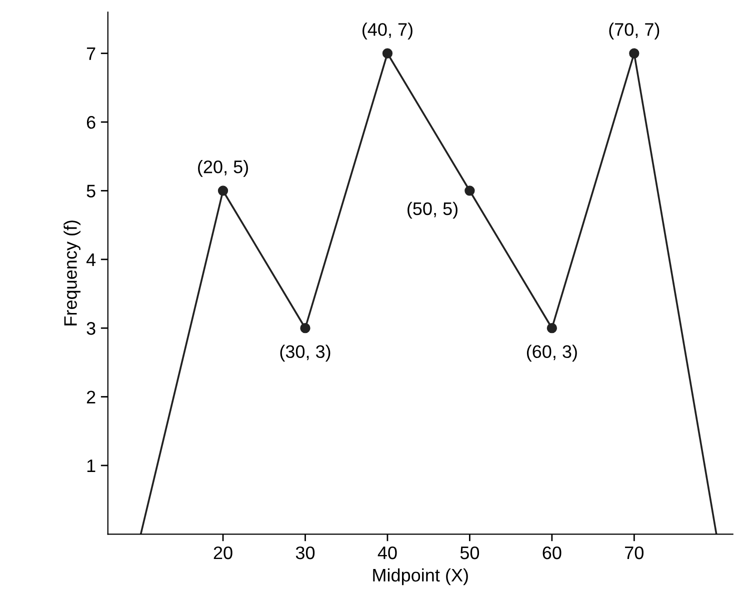 This screenshot has height=607, width=744. I want to click on y-tick-label: 3, so click(91, 328).